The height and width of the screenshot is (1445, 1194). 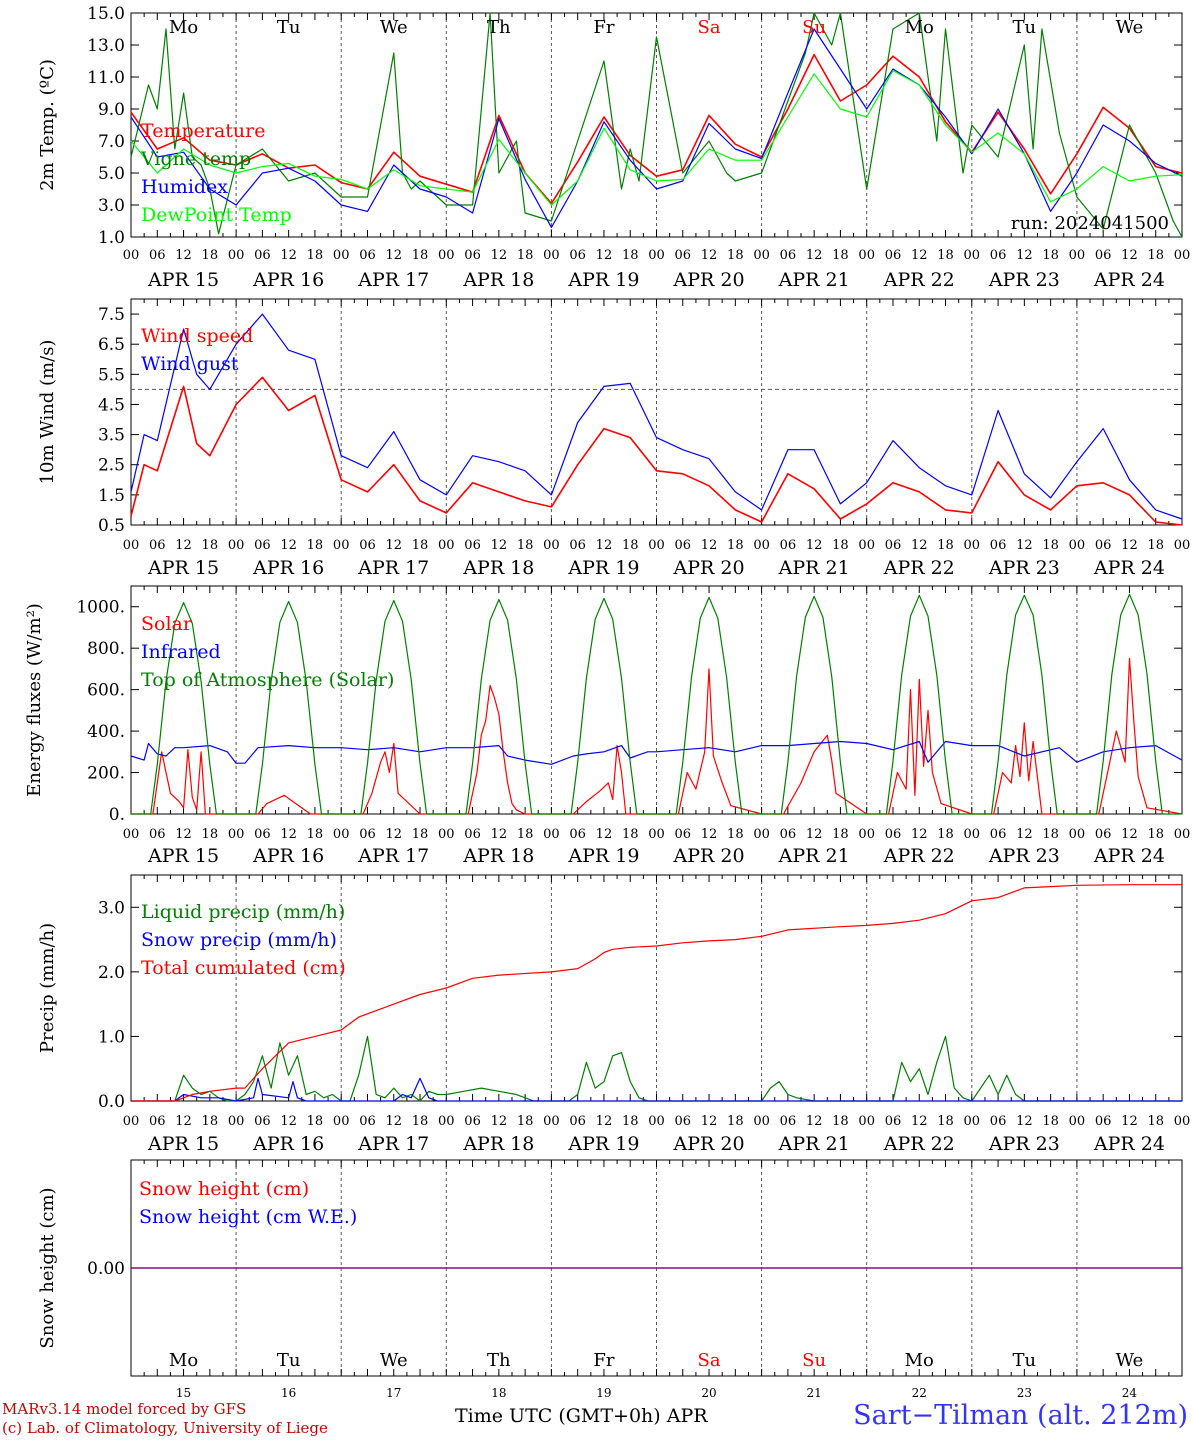 What do you see at coordinates (203, 131) in the screenshot?
I see `legend-entry: Temperature` at bounding box center [203, 131].